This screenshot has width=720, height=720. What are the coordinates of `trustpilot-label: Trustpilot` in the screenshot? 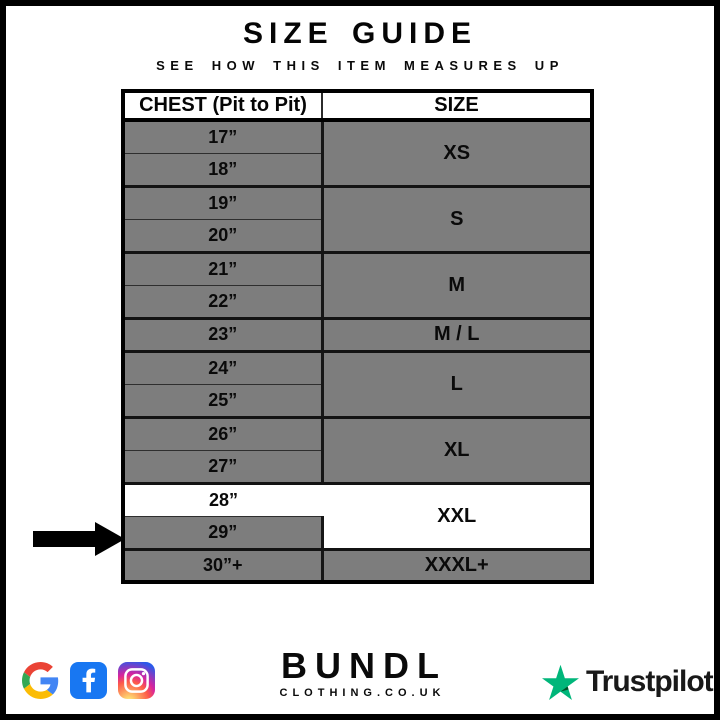 It's located at (650, 681).